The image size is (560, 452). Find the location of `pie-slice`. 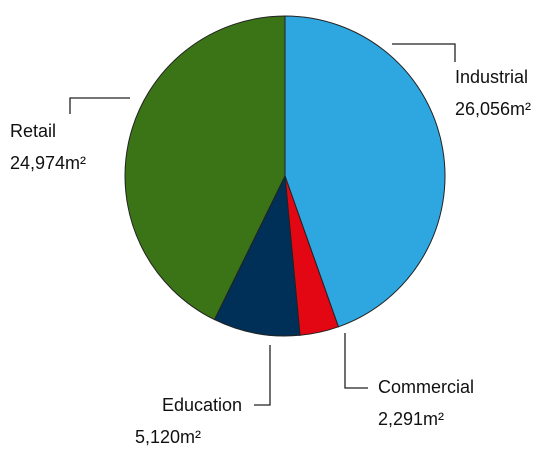

pie-slice is located at coordinates (257, 255).